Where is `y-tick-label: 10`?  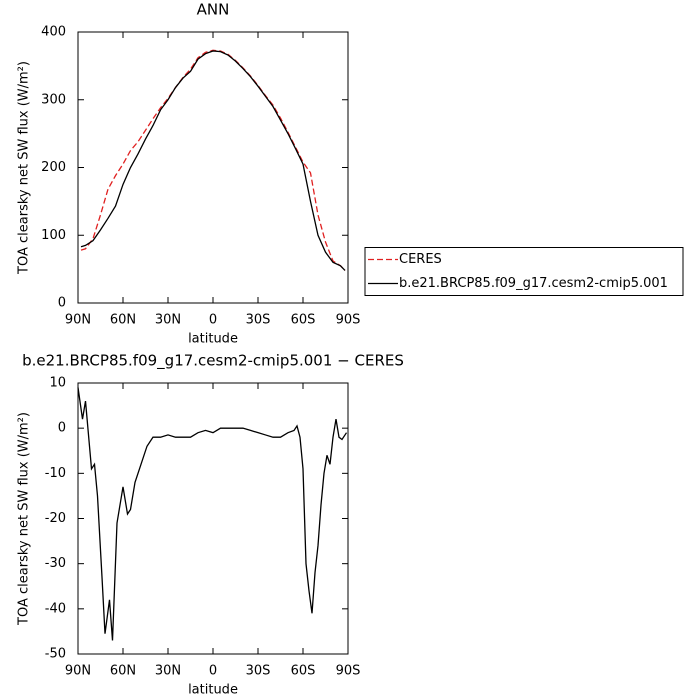
y-tick-label: 10 is located at coordinates (57, 383).